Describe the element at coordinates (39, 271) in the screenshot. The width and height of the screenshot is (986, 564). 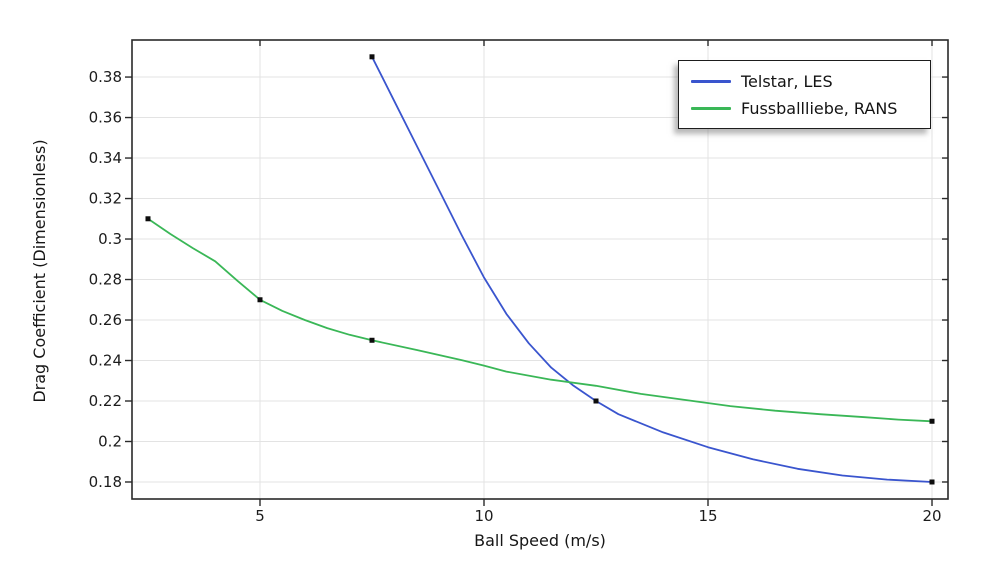
I see `y-axis-label: Drag Coefficient (Dimensionless)` at that location.